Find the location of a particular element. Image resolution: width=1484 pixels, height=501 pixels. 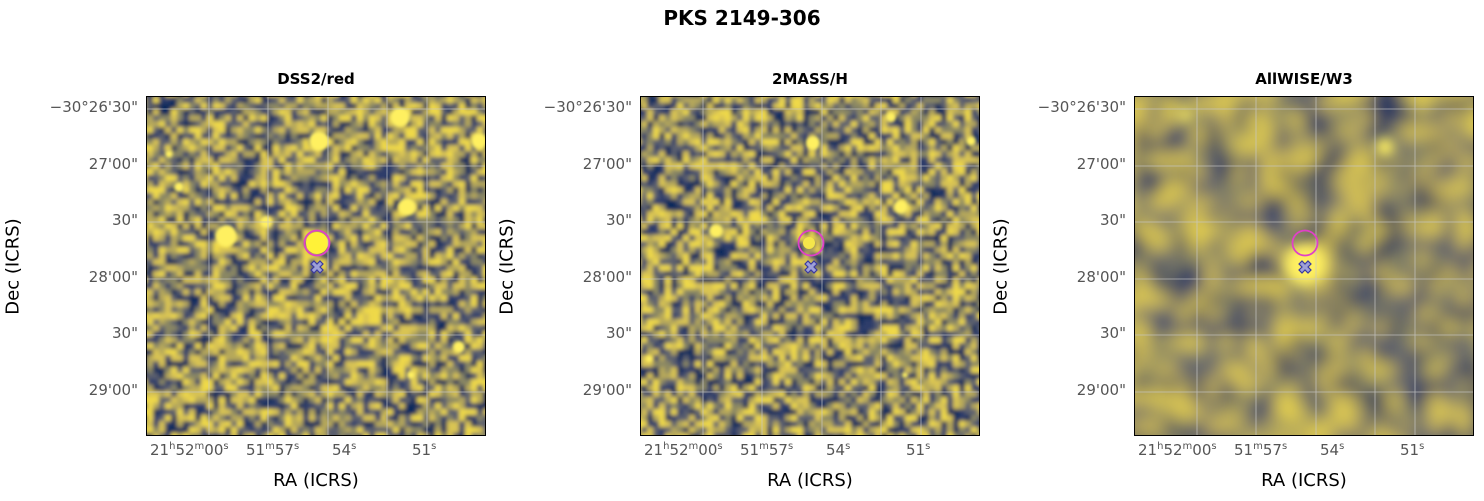

figure-title: PKS 2149-306 is located at coordinates (742, 18).